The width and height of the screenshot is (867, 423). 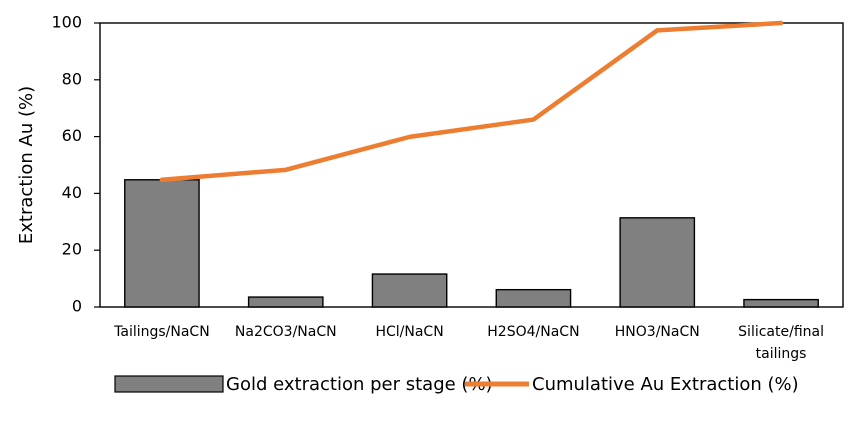 What do you see at coordinates (286, 332) in the screenshot?
I see `x-tick-label: Na2CO3/NaCN` at bounding box center [286, 332].